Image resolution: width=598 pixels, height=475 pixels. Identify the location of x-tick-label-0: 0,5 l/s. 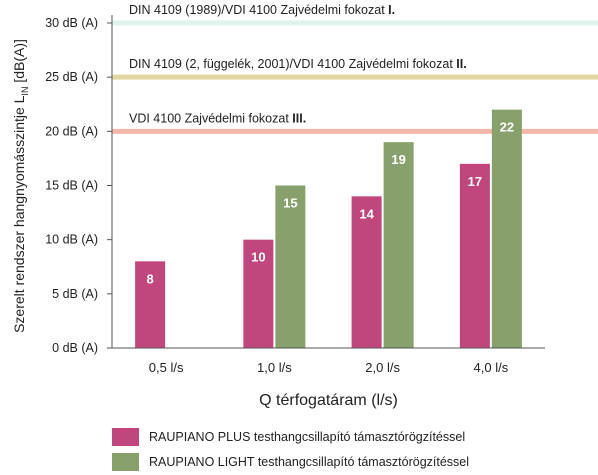
(166, 367).